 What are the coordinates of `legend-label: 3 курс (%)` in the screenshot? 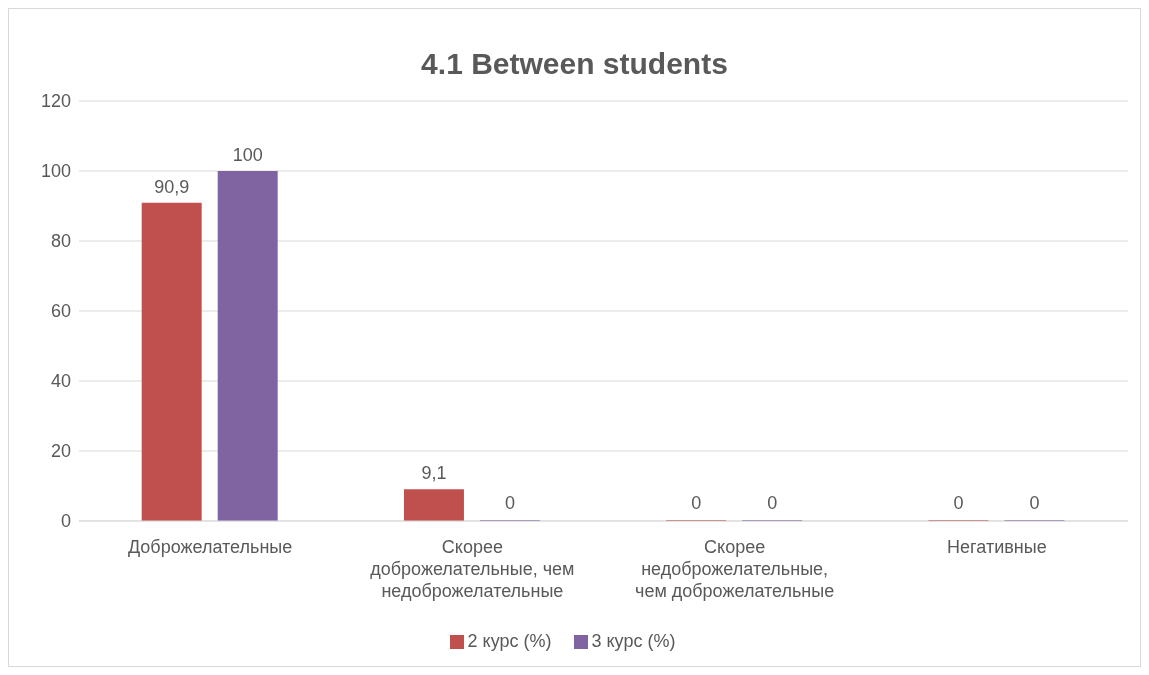 It's located at (633, 641).